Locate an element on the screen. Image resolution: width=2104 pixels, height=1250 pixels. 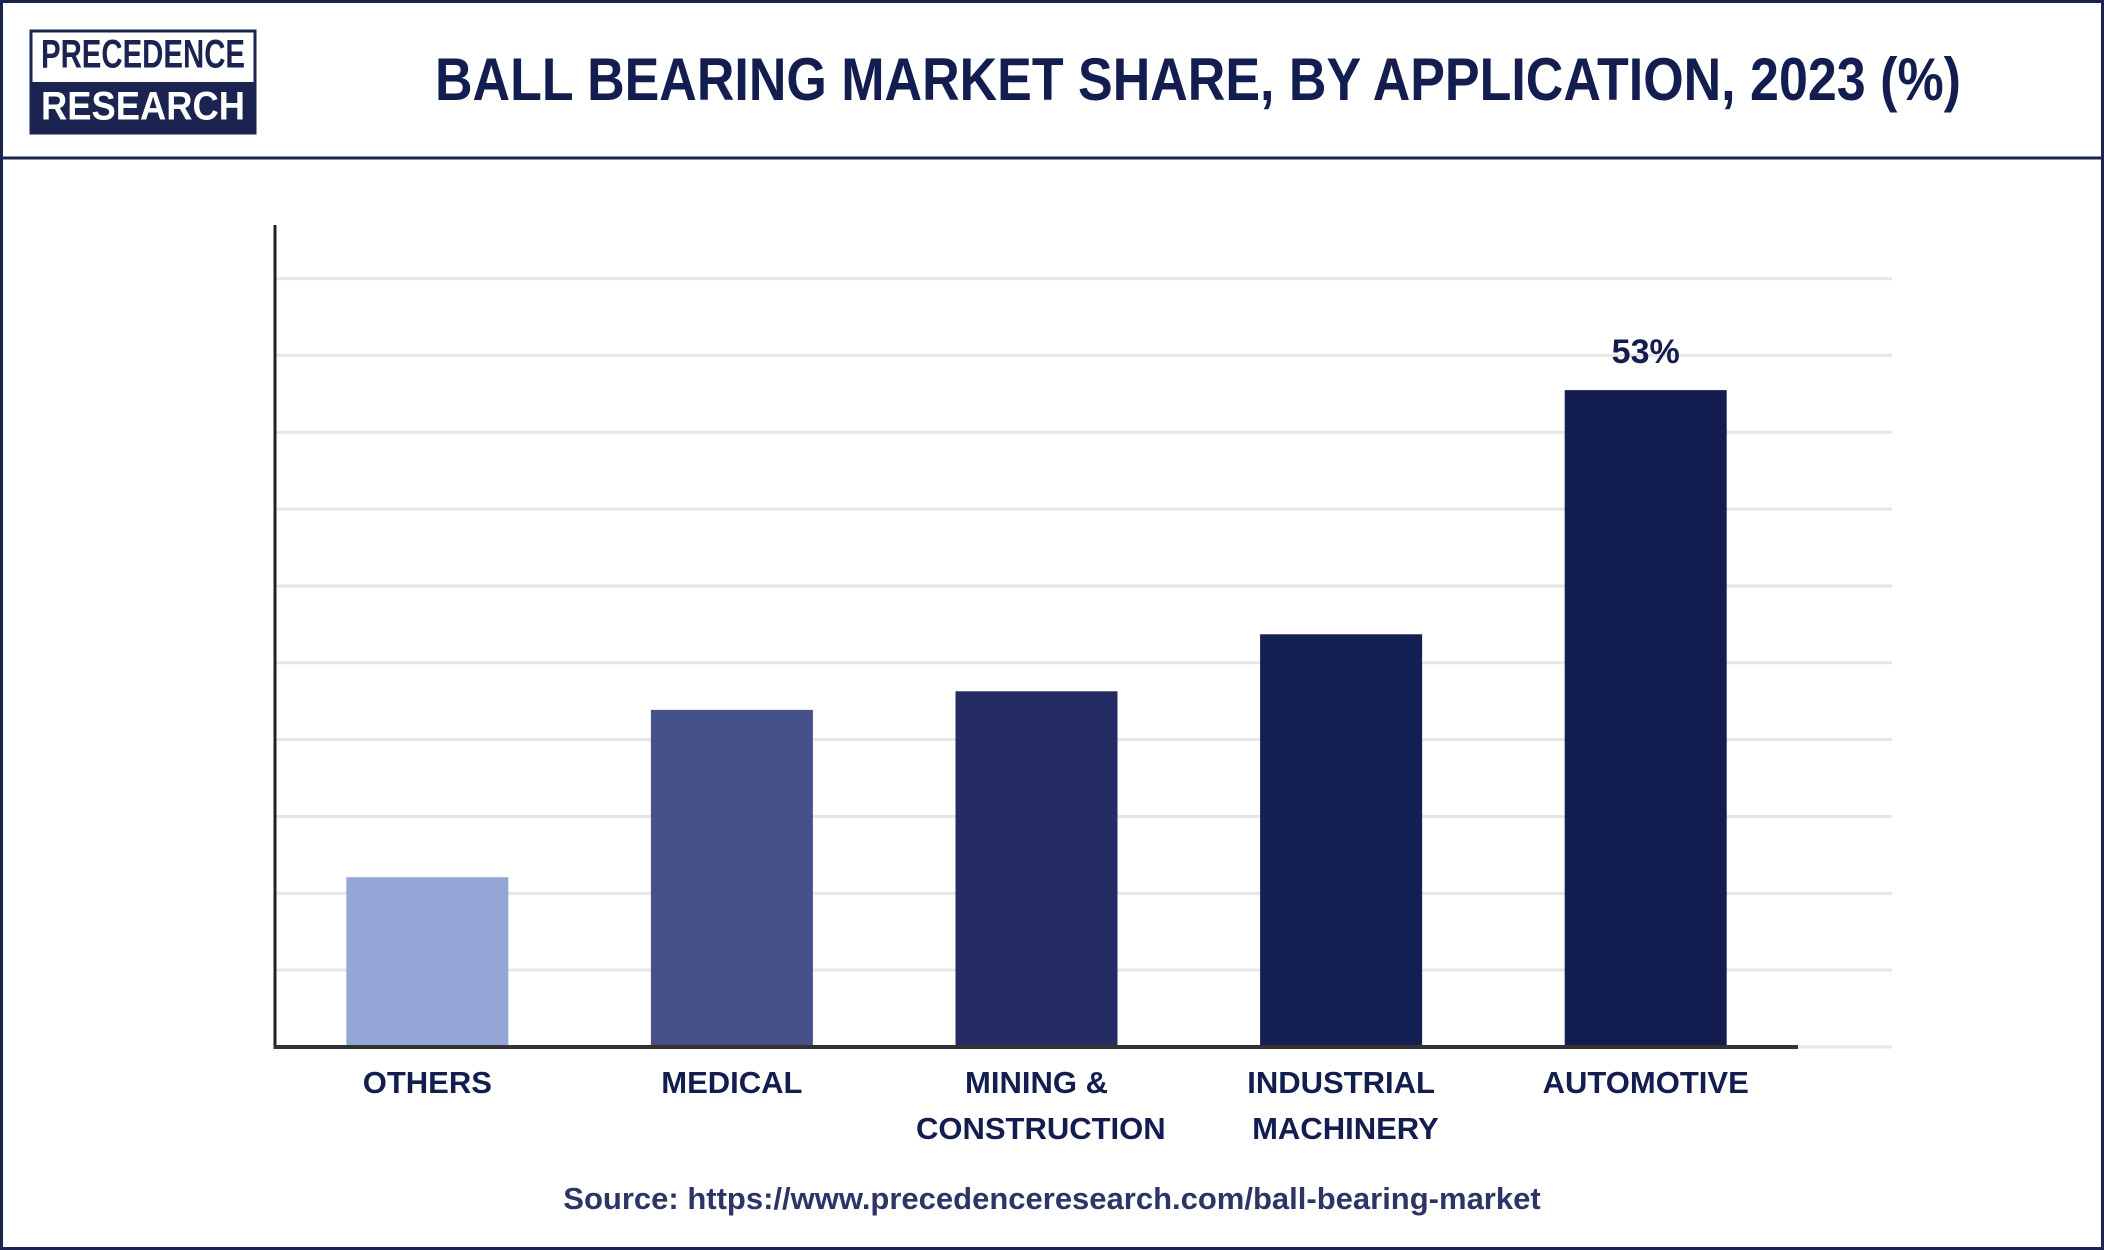
x-tick-label: OTHERS is located at coordinates (427, 1082).